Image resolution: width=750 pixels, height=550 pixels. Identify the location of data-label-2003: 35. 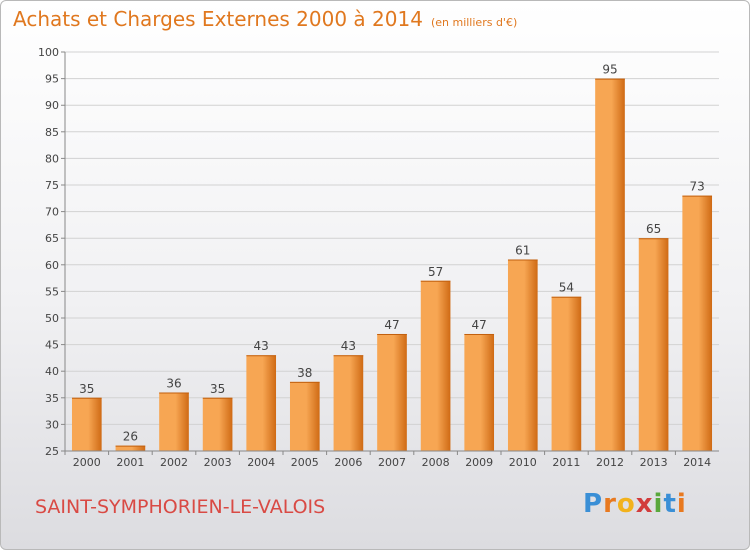
(217, 389).